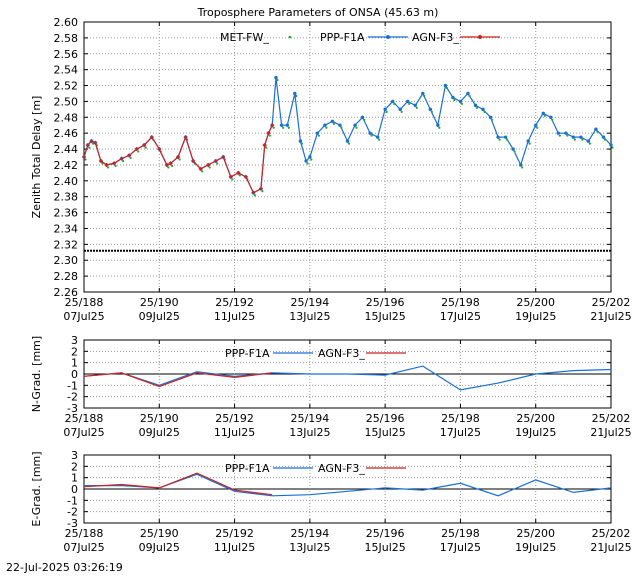 This screenshot has width=640, height=576. What do you see at coordinates (66, 244) in the screenshot?
I see `y-tick-label: 2.32` at bounding box center [66, 244].